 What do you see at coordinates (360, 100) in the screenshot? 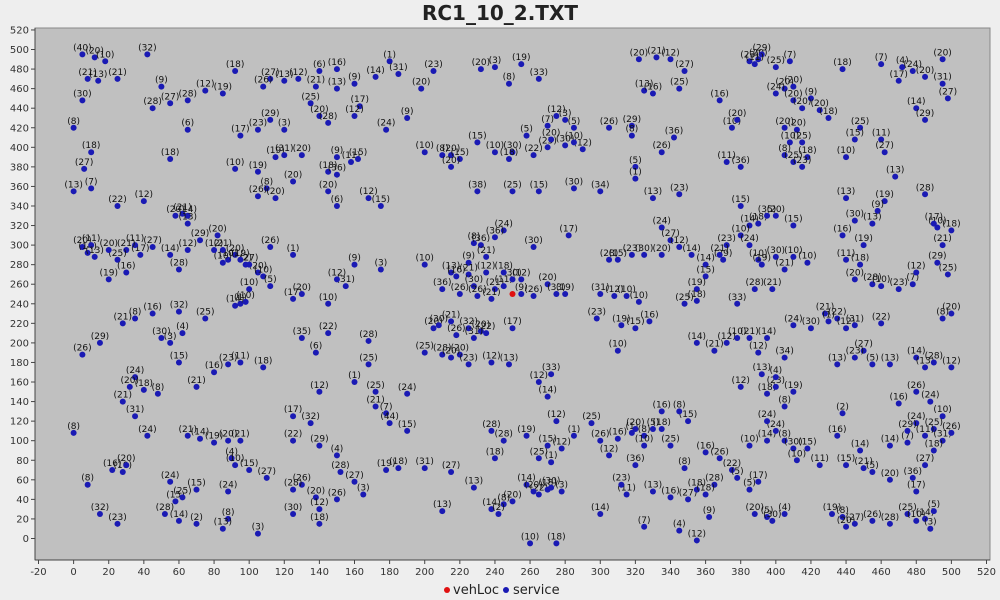
I see `service-point-label: (17)` at bounding box center [360, 100].